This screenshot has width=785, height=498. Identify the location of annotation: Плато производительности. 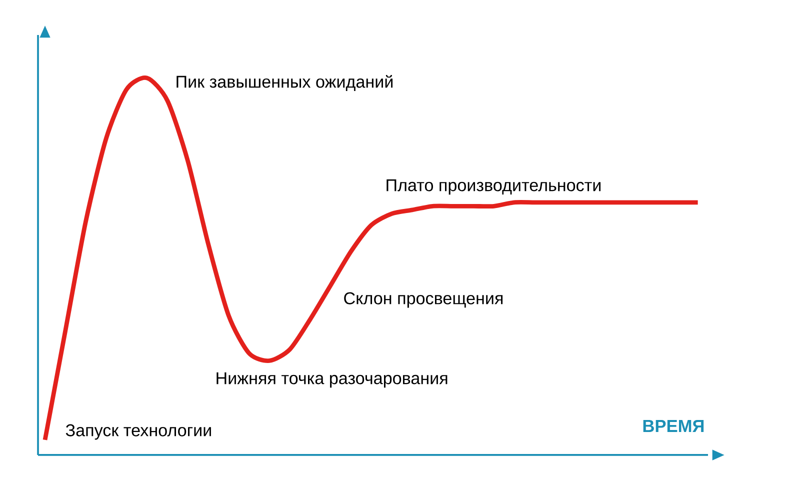
(493, 187).